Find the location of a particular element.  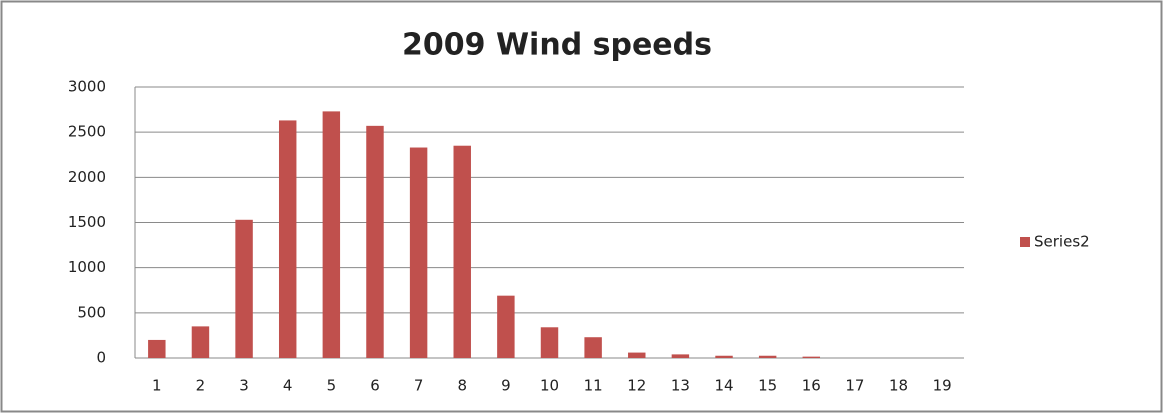

x-tick-label: 16 is located at coordinates (811, 386).